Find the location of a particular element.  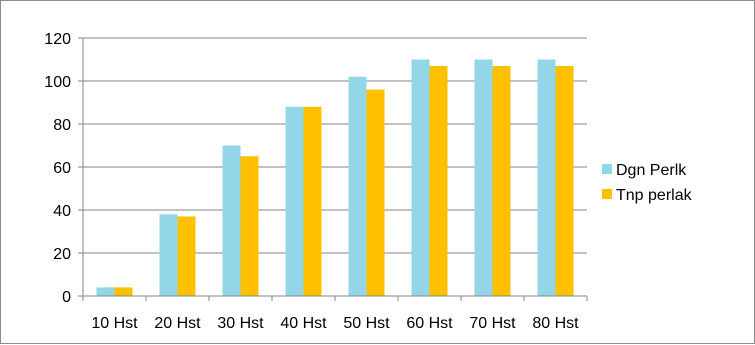

y-tick-label: 60 is located at coordinates (62, 168).